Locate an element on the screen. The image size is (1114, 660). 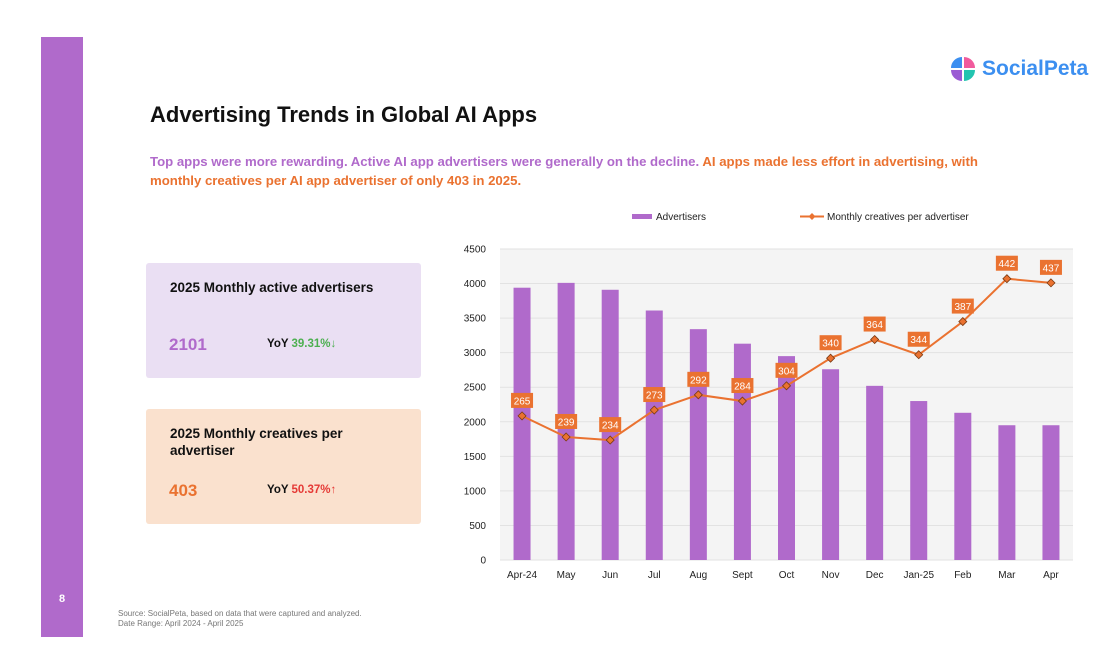
data-label: 239 is located at coordinates (566, 422).